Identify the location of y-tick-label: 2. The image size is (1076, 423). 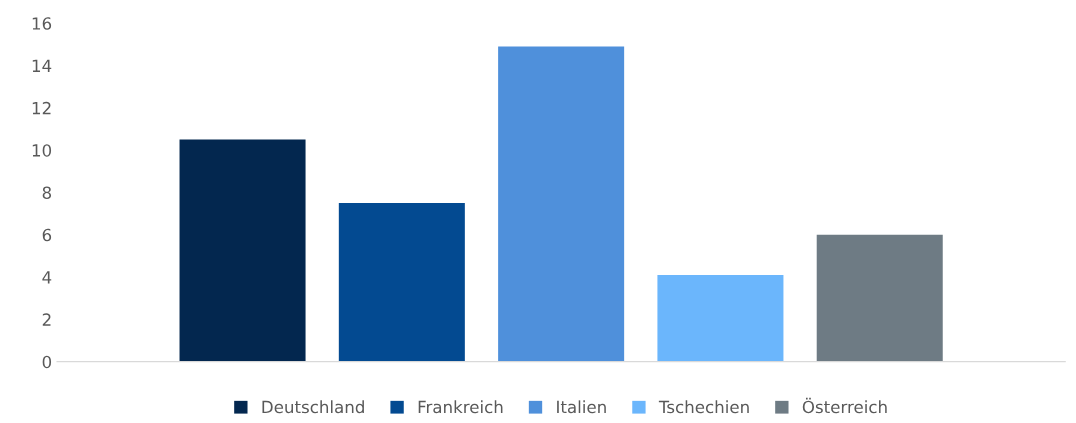
(46, 319).